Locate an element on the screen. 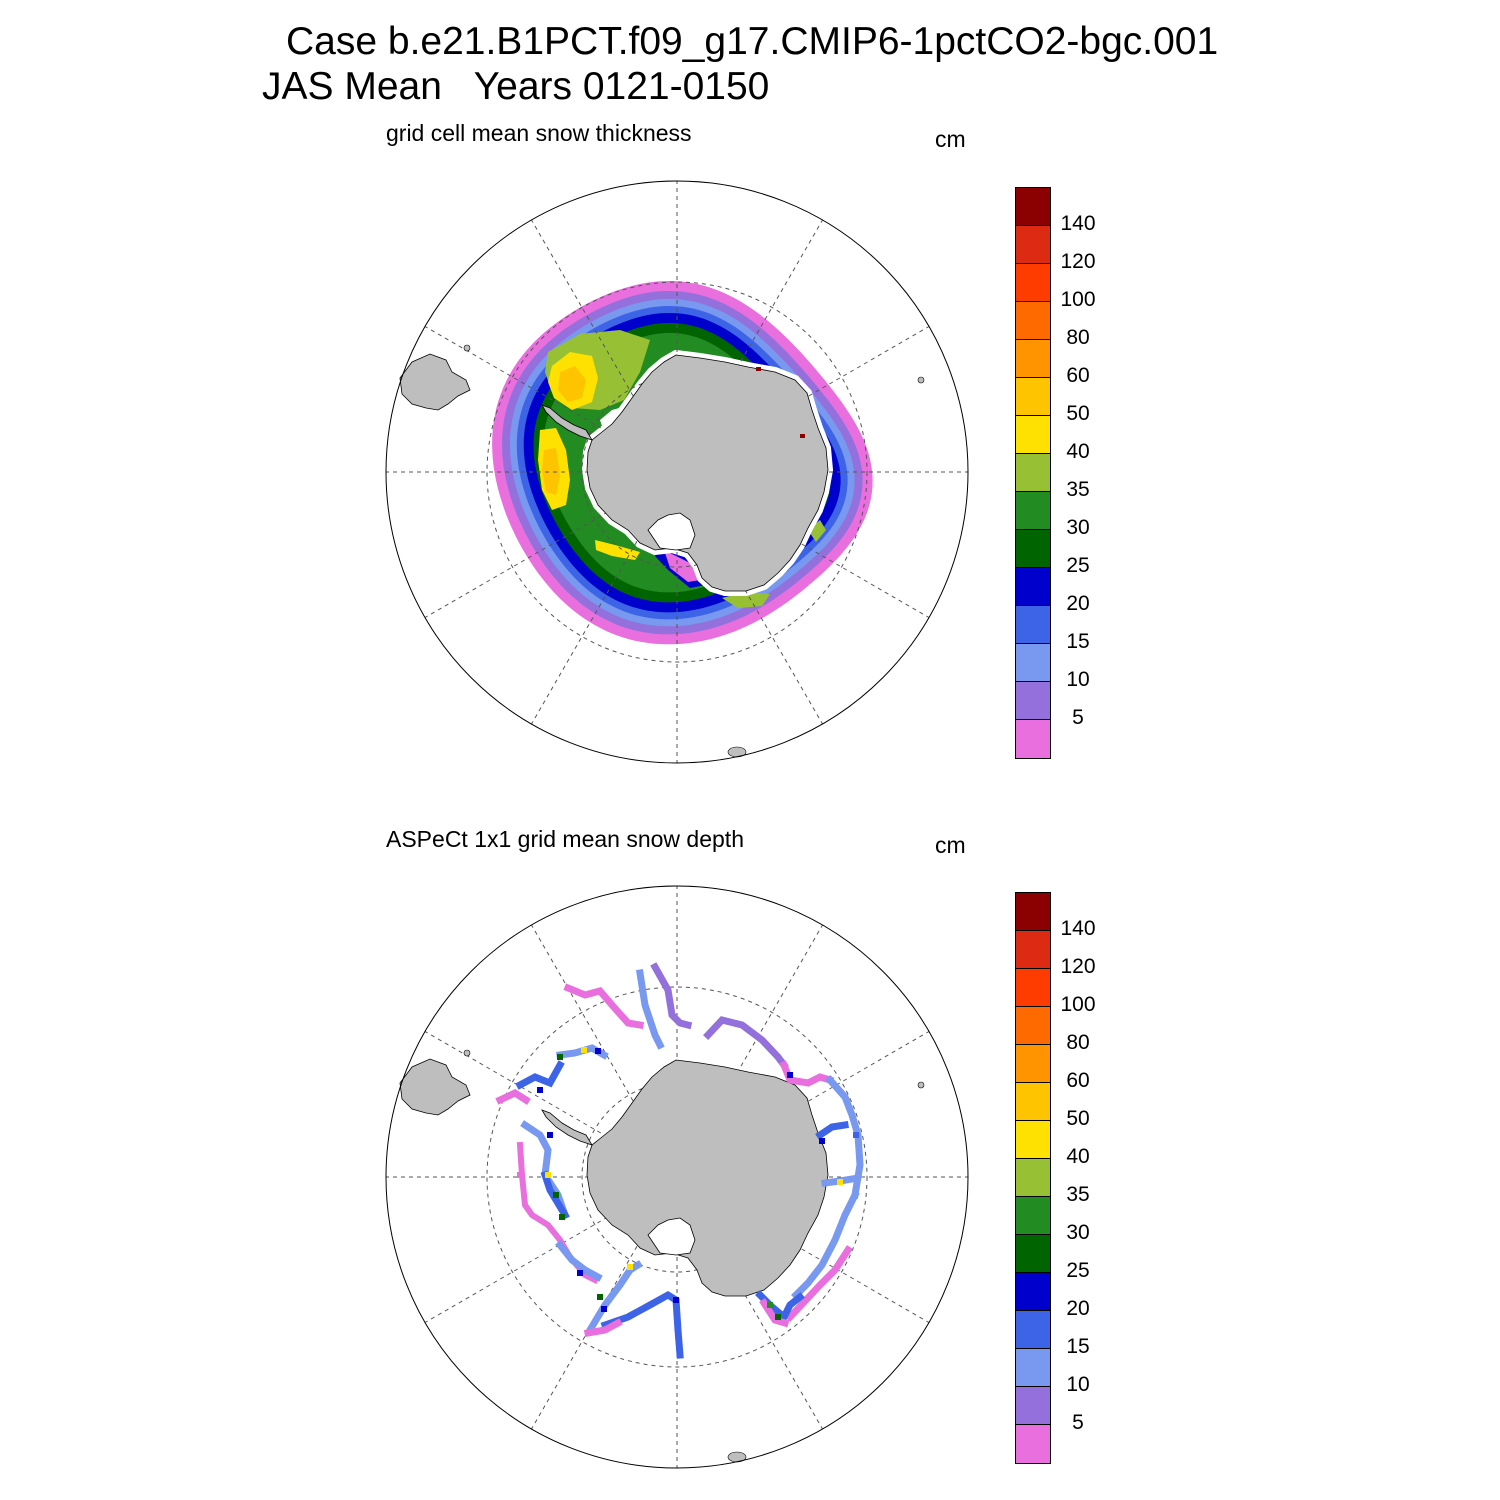 The width and height of the screenshot is (1500, 1500). panel1-colorbar is located at coordinates (1033, 473).